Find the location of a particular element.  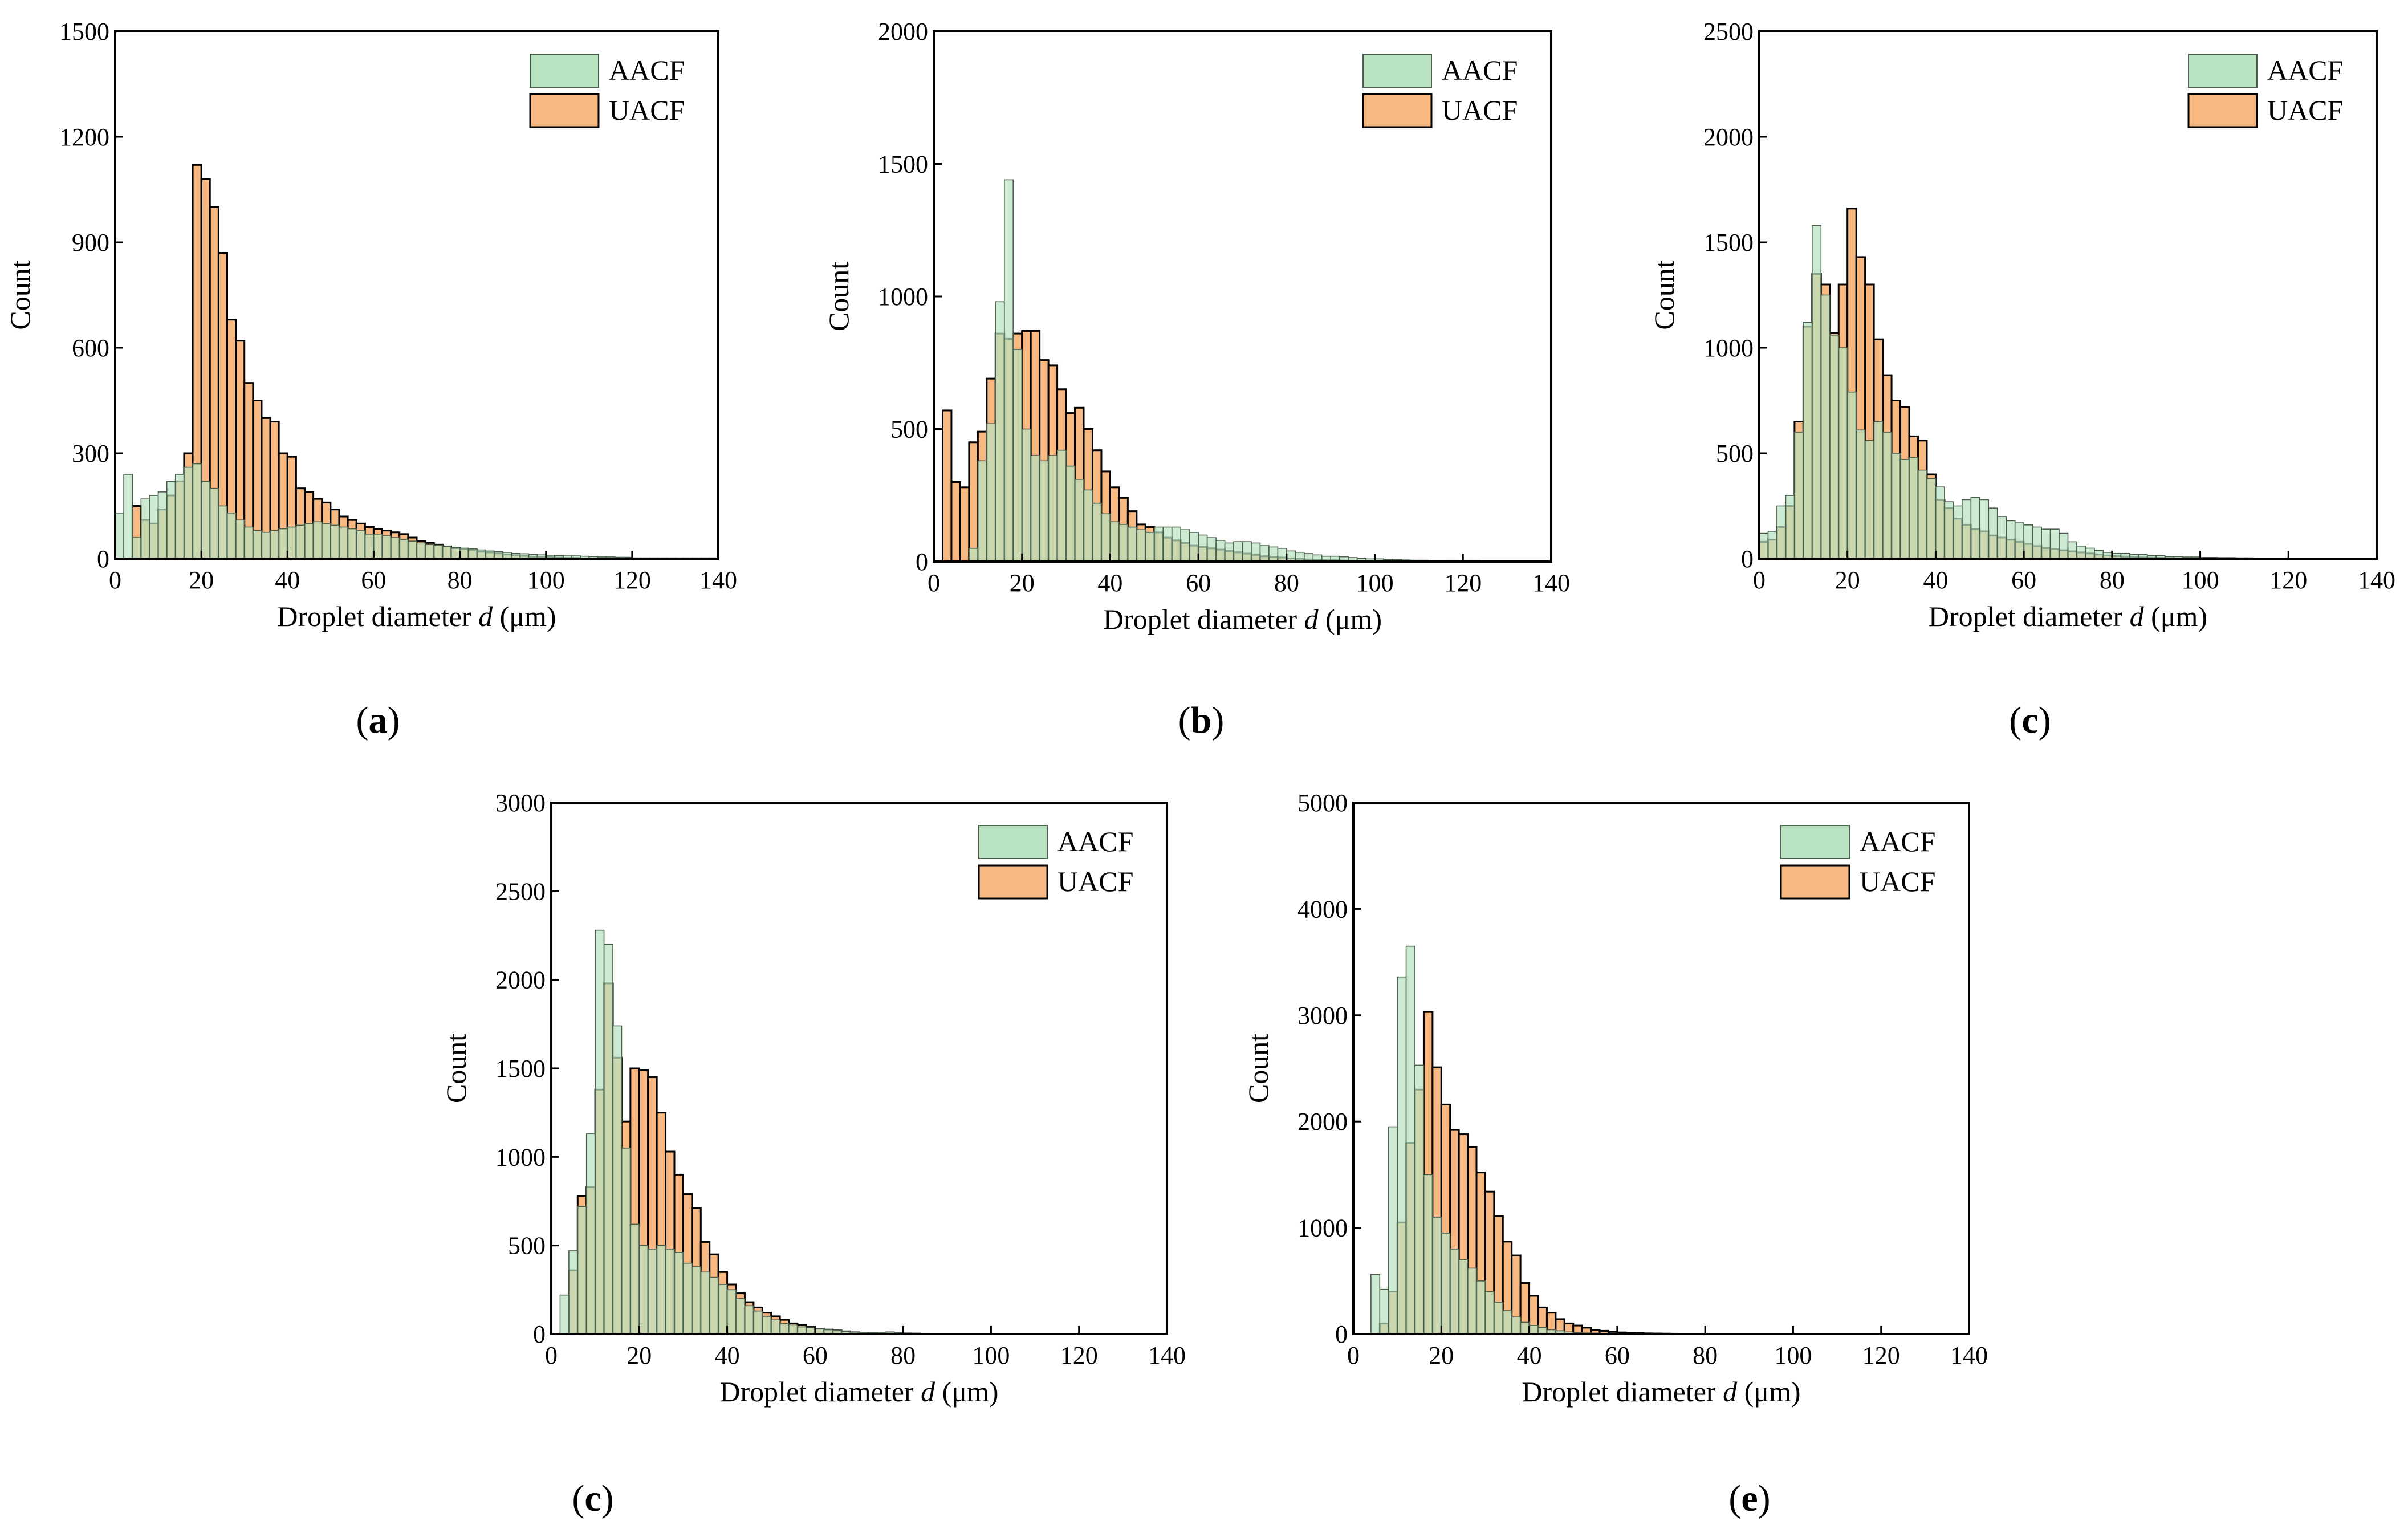

x-tick-label: 0 is located at coordinates (115, 580).